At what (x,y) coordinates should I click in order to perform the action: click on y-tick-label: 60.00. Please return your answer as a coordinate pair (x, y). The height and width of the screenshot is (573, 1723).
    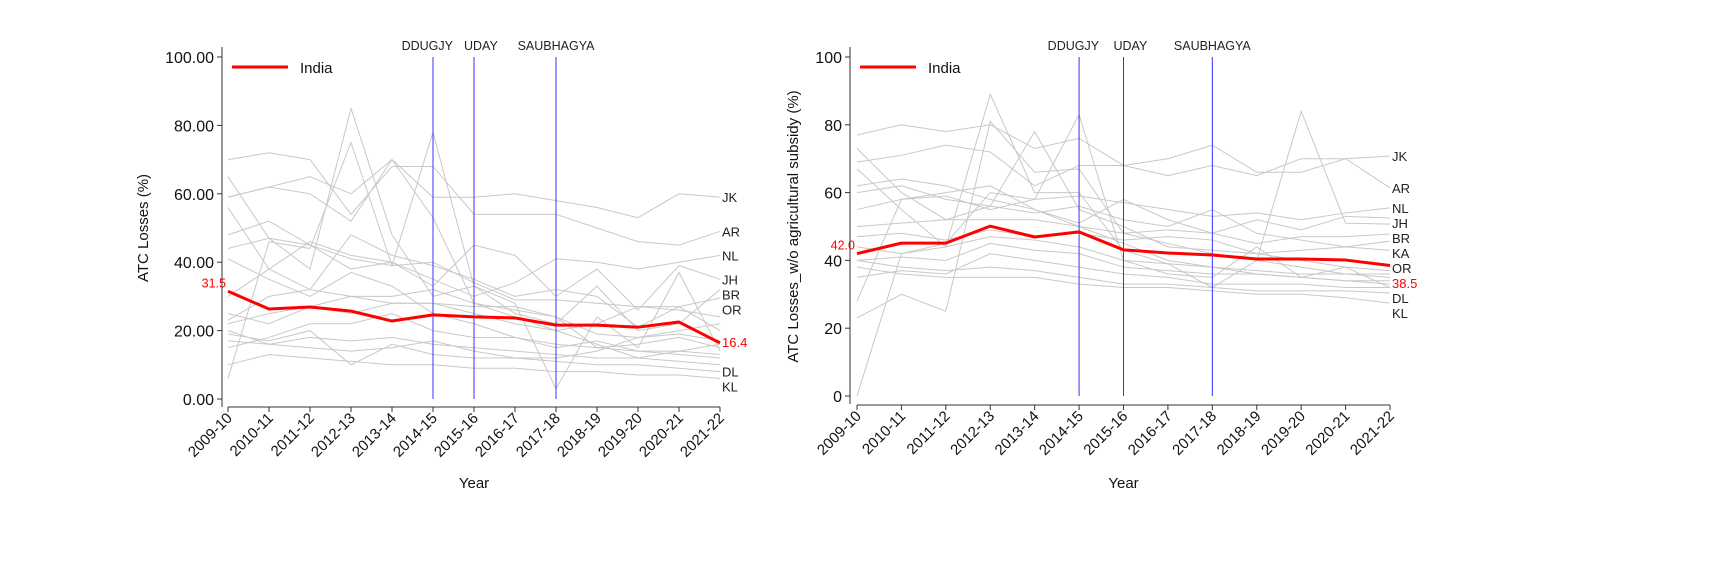
    Looking at the image, I should click on (194, 195).